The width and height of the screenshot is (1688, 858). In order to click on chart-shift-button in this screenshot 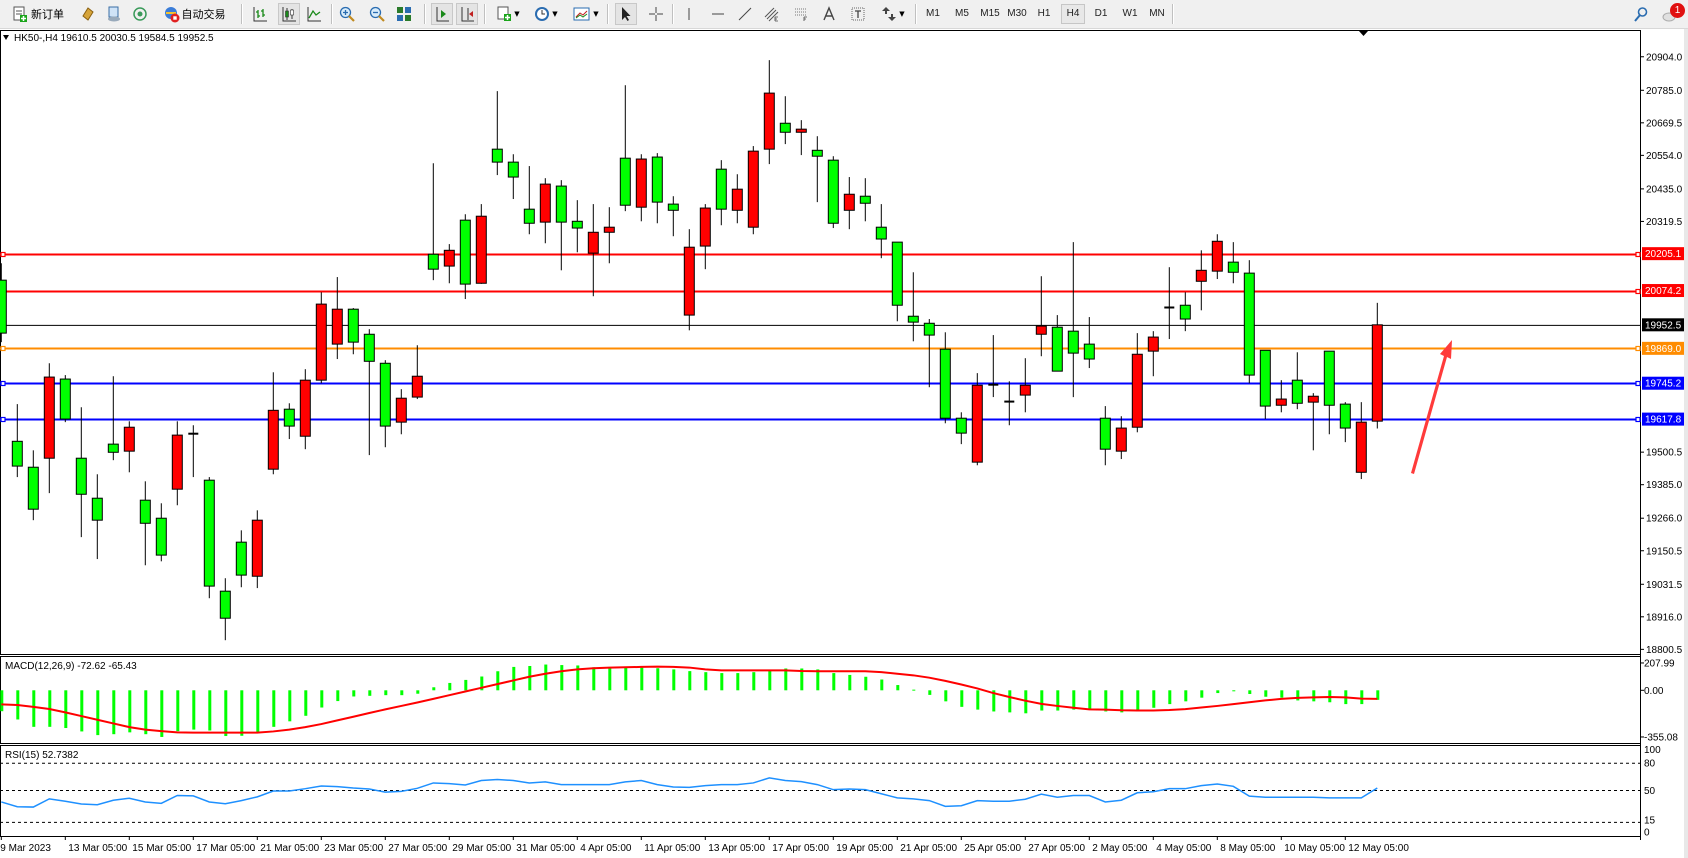, I will do `click(467, 14)`.